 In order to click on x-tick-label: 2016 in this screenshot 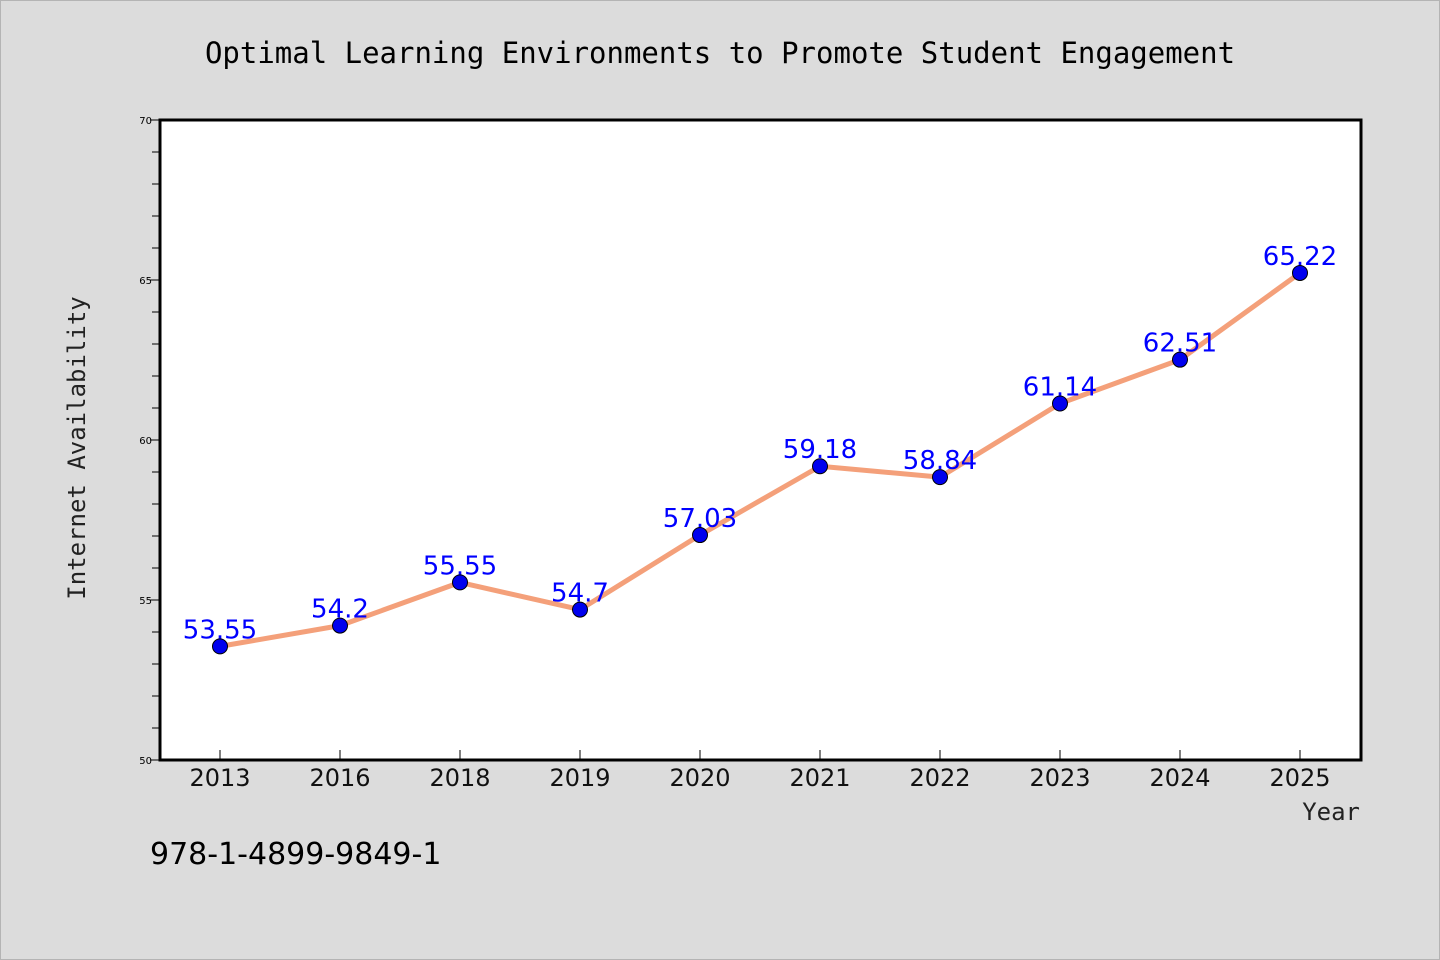, I will do `click(339, 778)`.